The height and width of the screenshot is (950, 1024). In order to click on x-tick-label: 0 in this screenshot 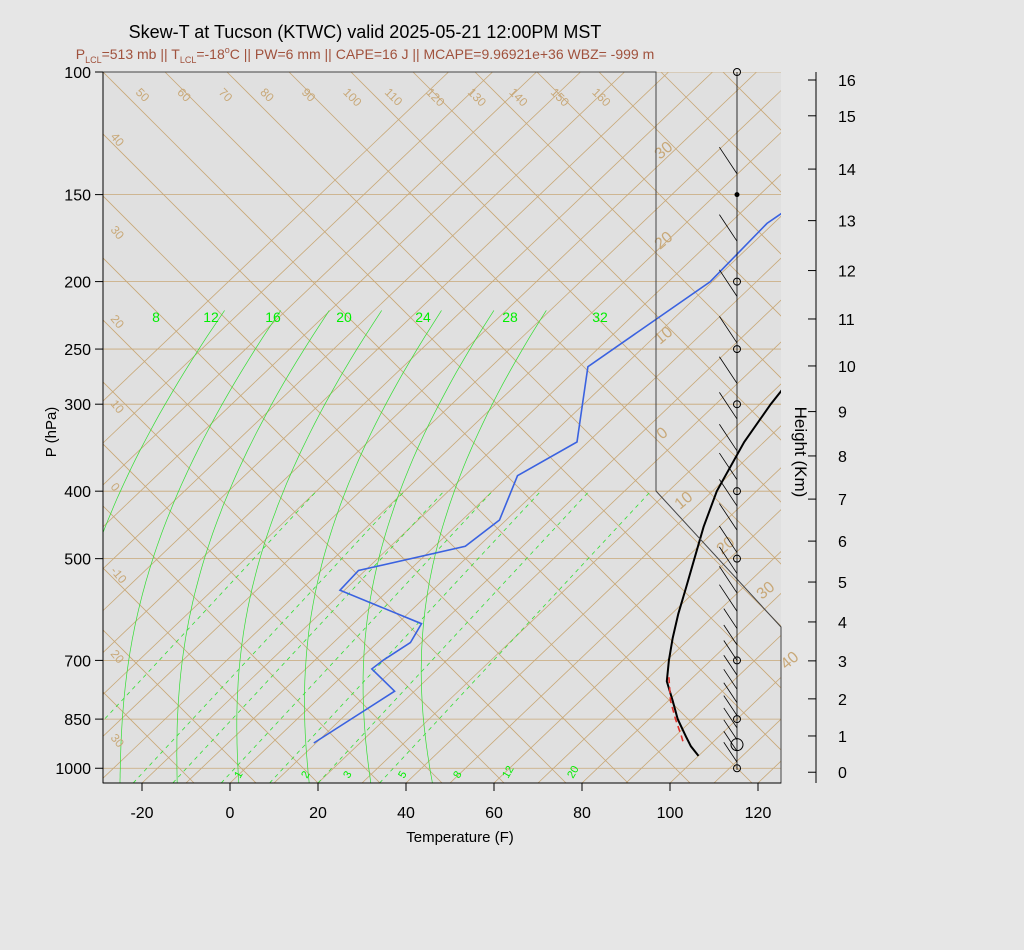, I will do `click(230, 813)`.